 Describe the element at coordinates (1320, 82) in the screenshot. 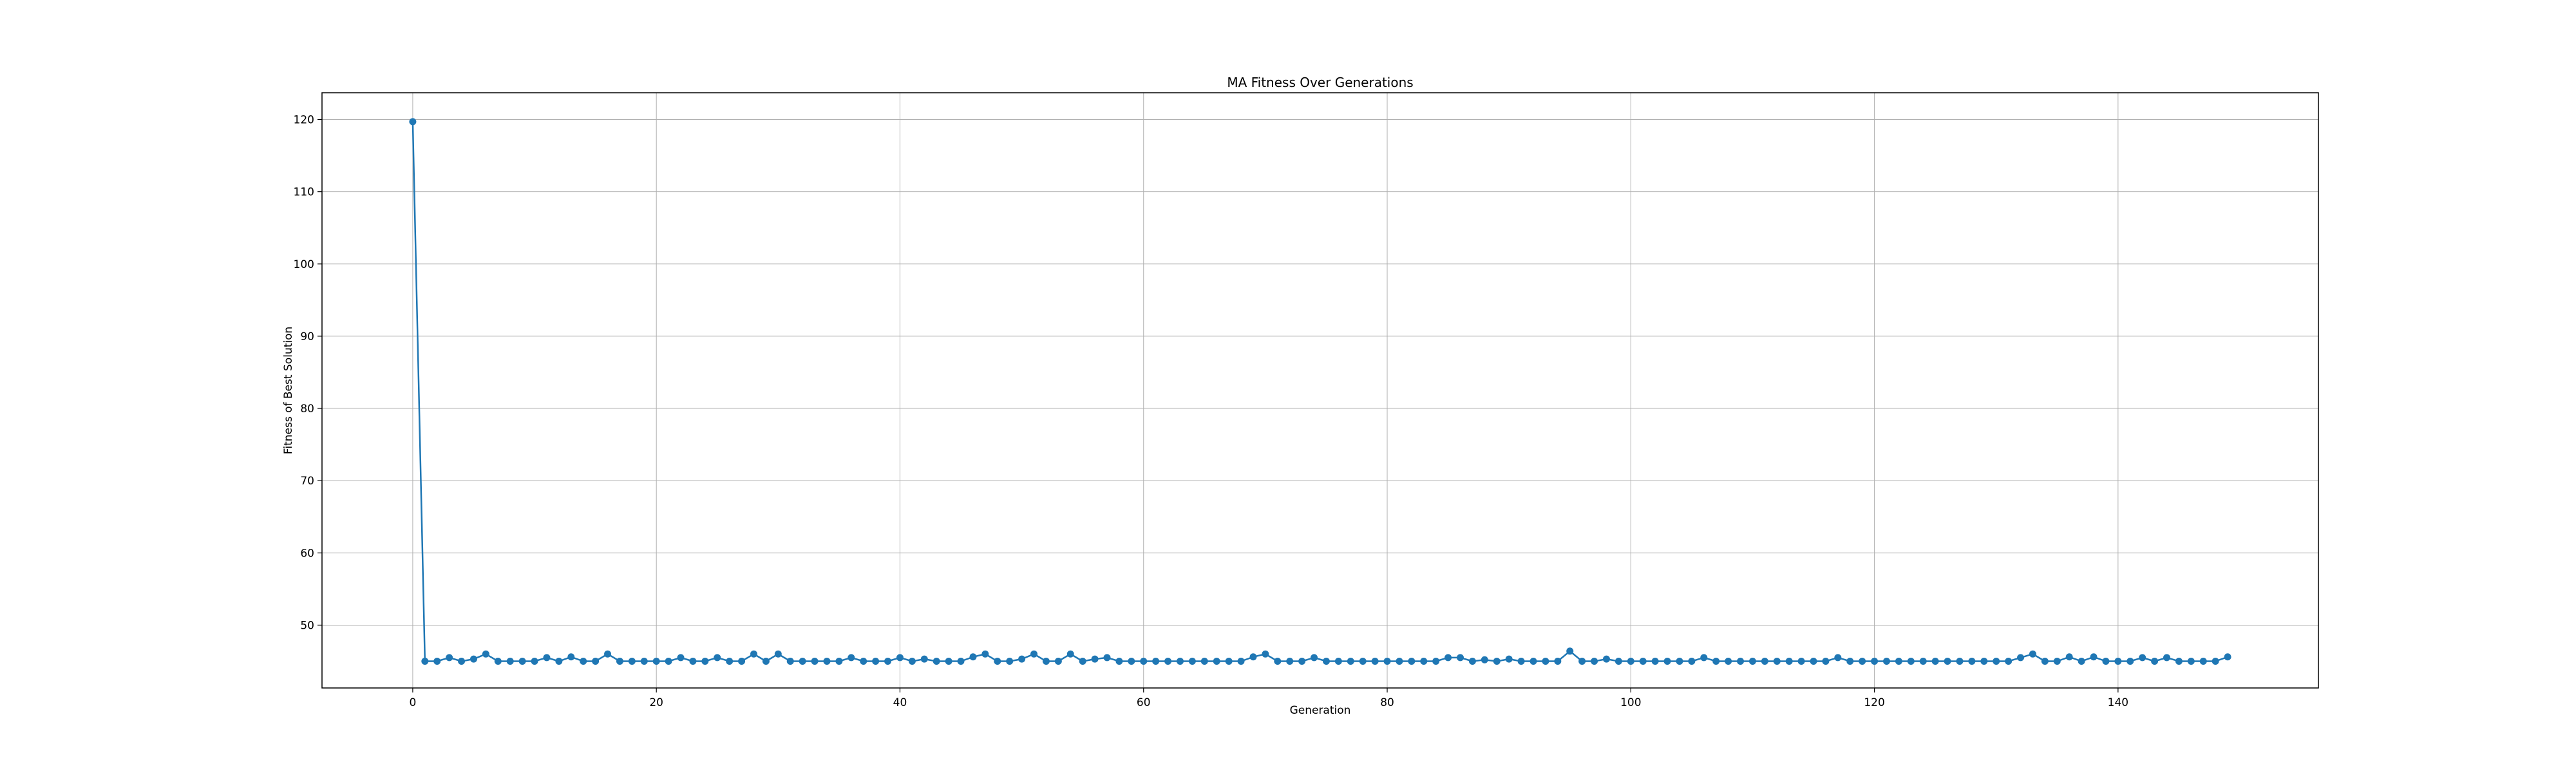

I see `chart-title: MA Fitness Over Generations` at that location.